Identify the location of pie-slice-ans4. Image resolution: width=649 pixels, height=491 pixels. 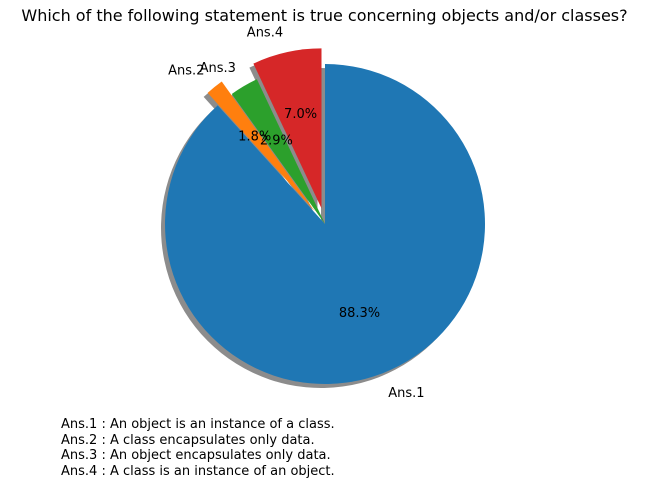
(287, 128).